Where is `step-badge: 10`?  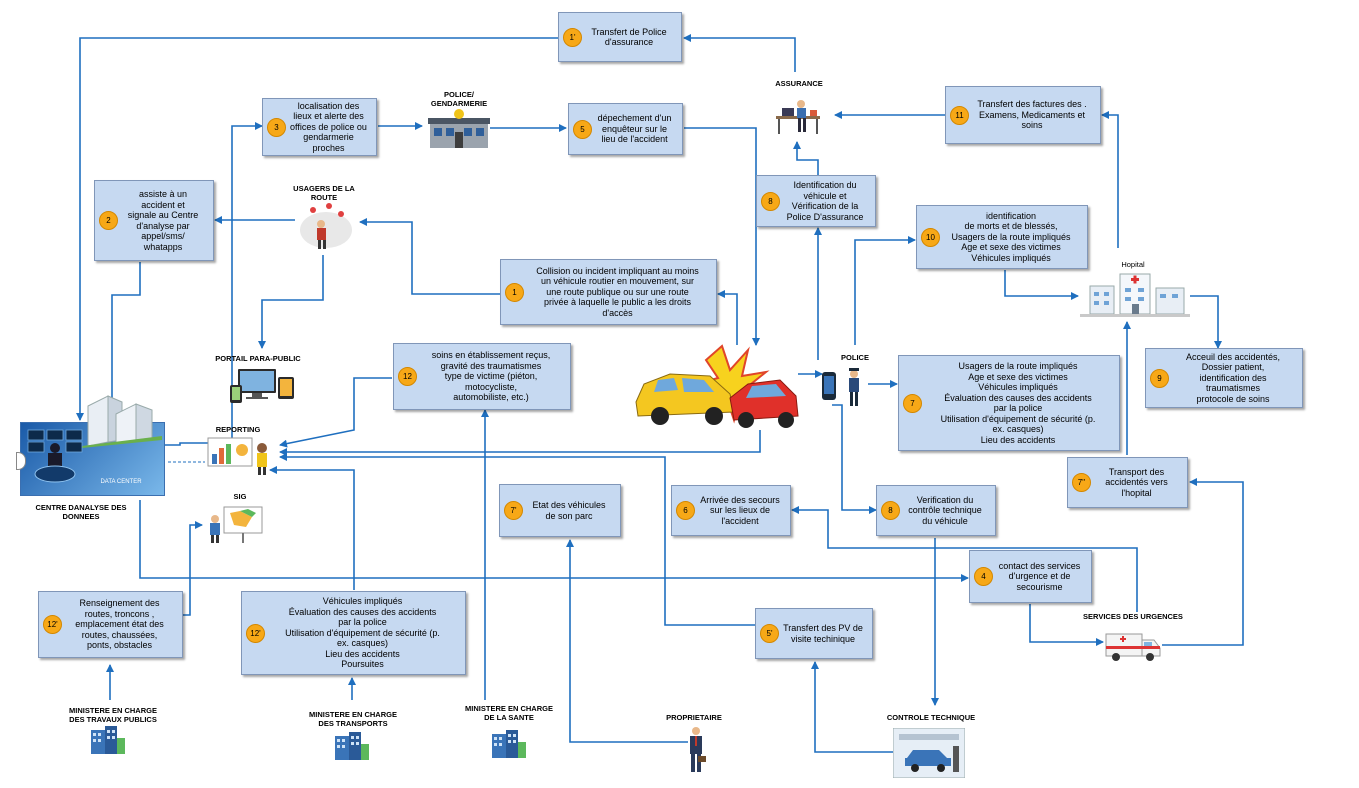
step-badge: 10 is located at coordinates (930, 237).